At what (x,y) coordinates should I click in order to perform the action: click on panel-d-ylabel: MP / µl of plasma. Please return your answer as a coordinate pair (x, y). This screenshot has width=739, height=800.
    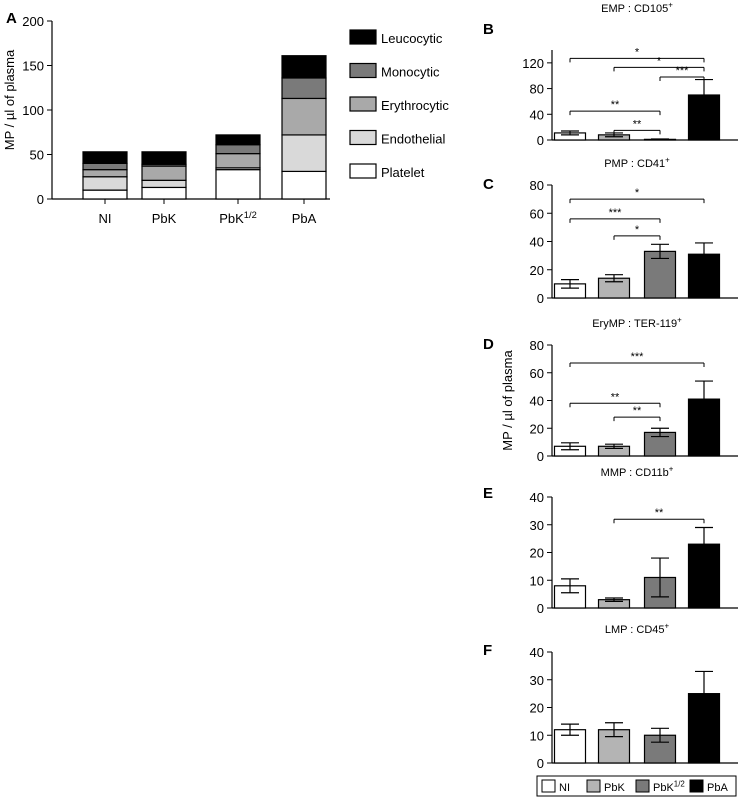
    Looking at the image, I should click on (507, 400).